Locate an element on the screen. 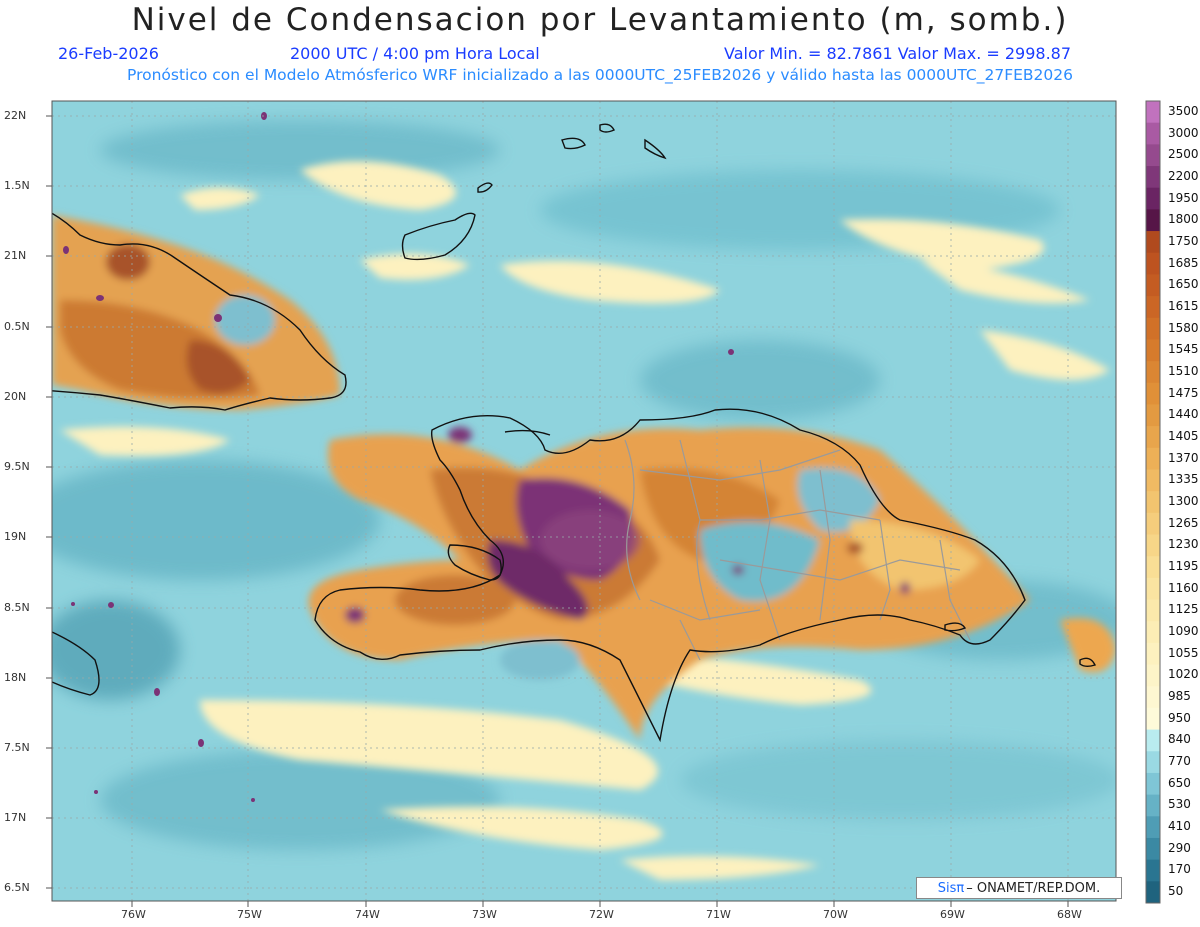 Image resolution: width=1200 pixels, height=927 pixels. lon-label: 76W is located at coordinates (133, 914).